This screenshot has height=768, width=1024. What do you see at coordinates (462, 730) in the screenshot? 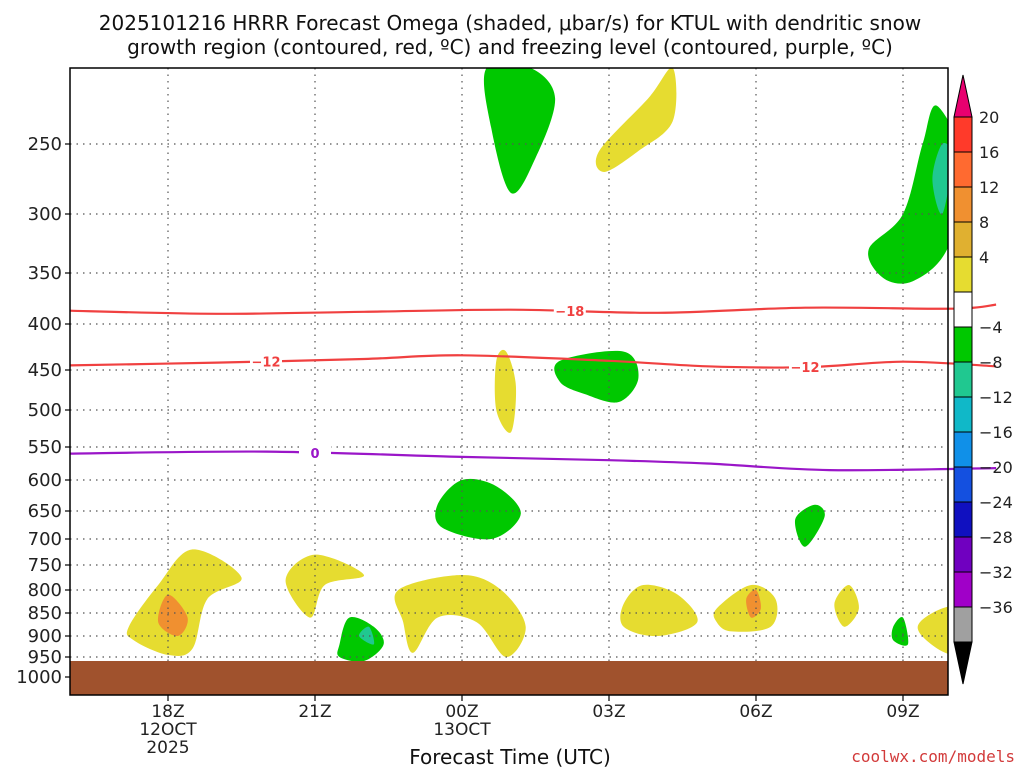
I see `x-tick-label-13OCT: 13OCT` at bounding box center [462, 730].